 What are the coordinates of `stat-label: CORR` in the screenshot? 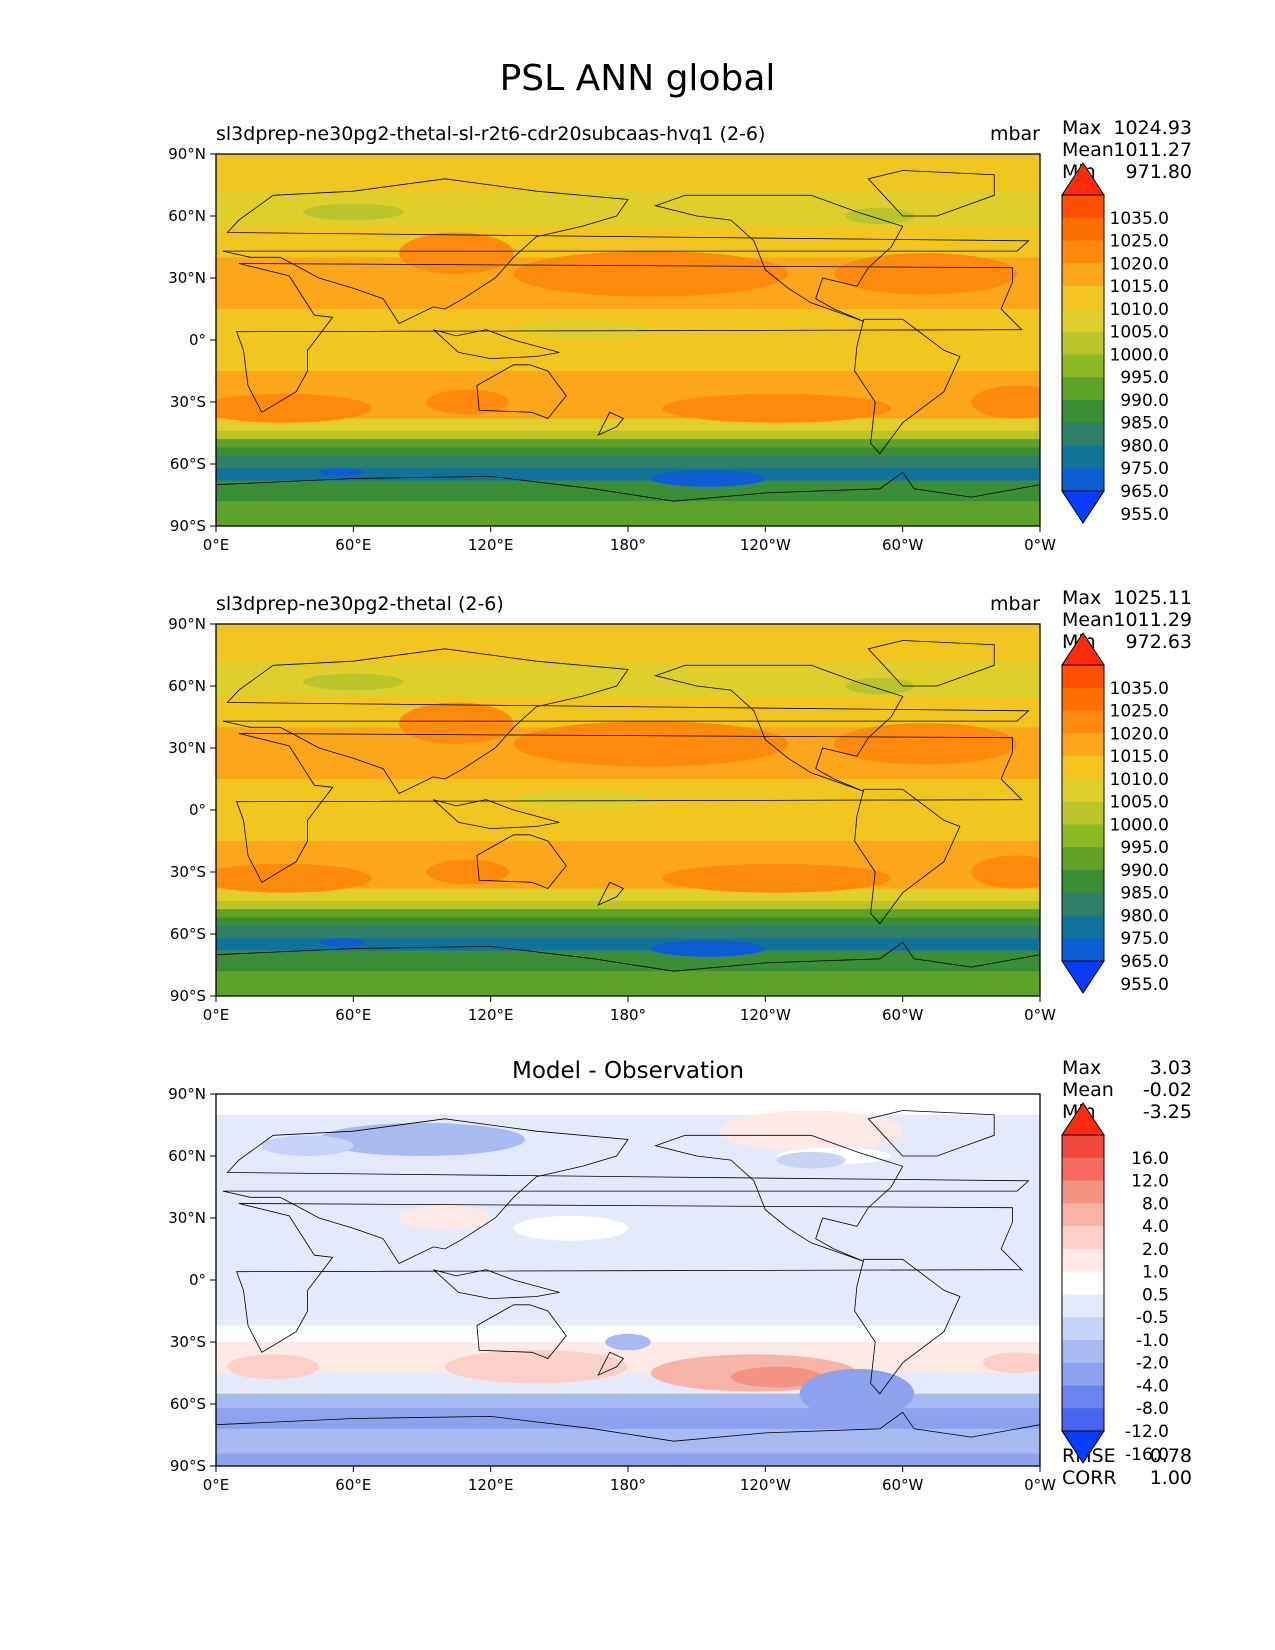 It's located at (1089, 1478).